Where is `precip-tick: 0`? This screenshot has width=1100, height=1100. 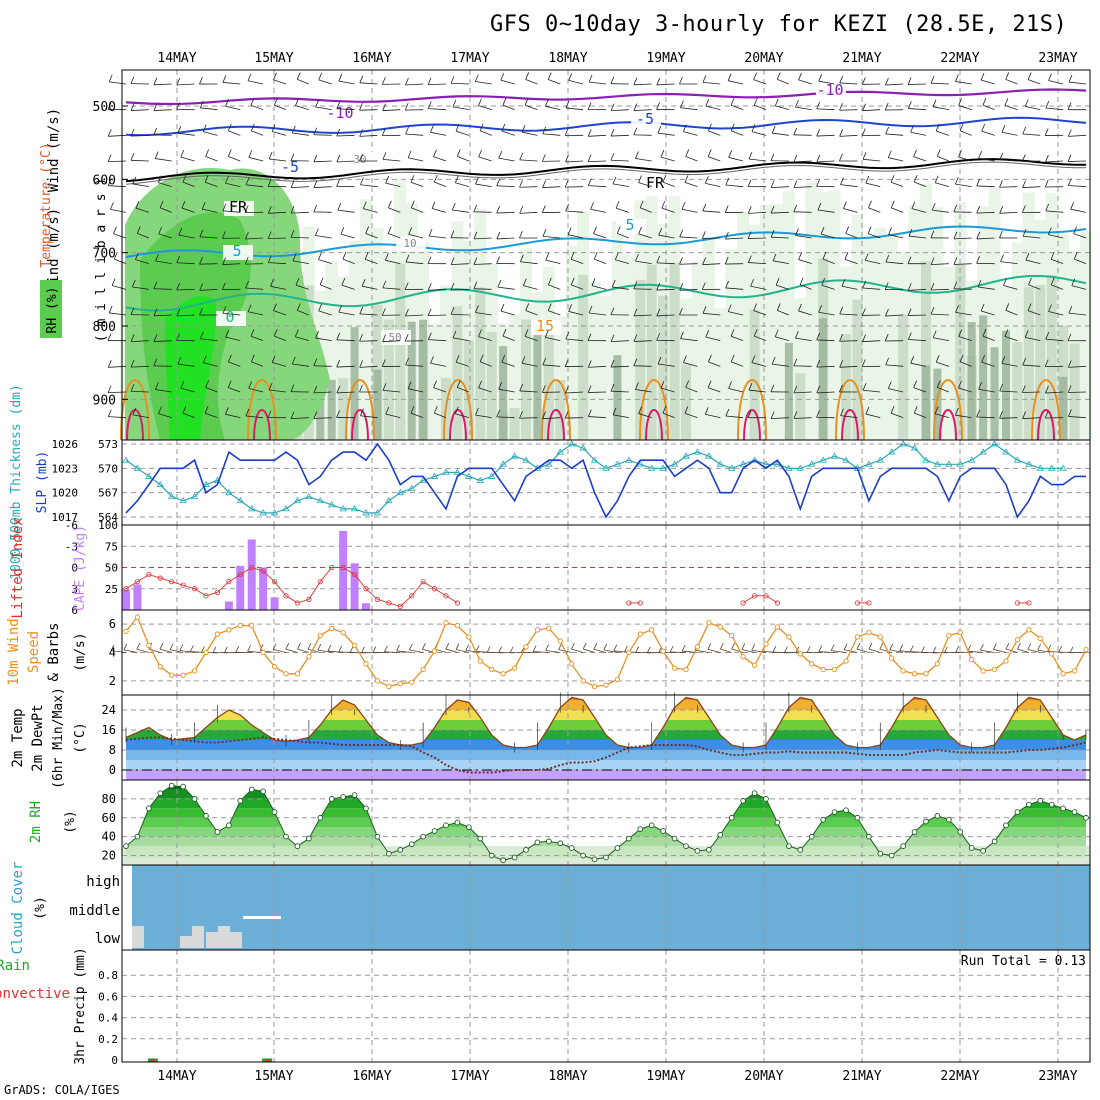 precip-tick: 0 is located at coordinates (114, 1060).